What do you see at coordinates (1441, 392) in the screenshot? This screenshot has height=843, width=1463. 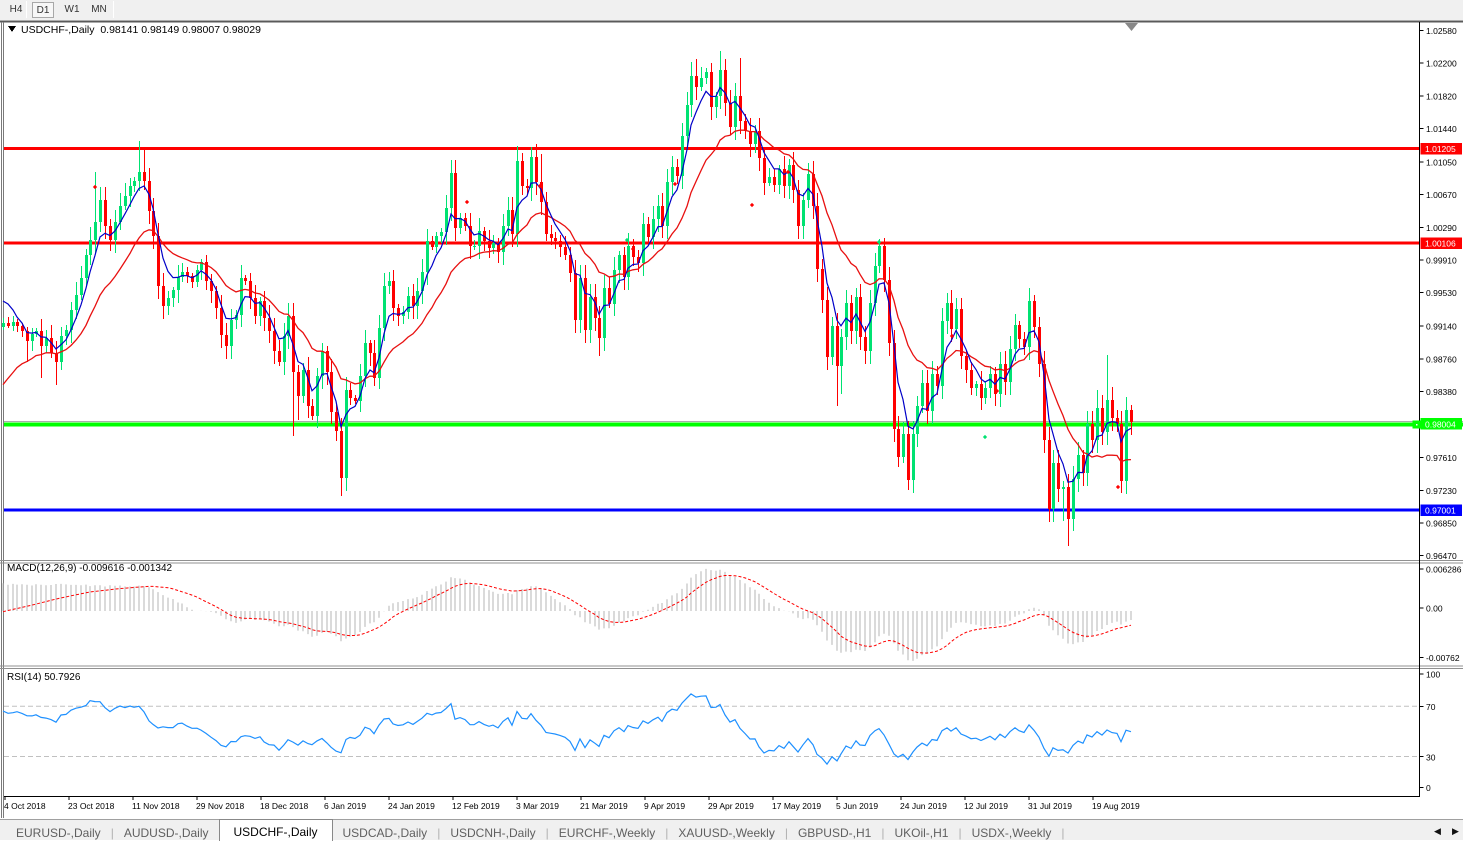 I see `svg-text: 0.98380` at bounding box center [1441, 392].